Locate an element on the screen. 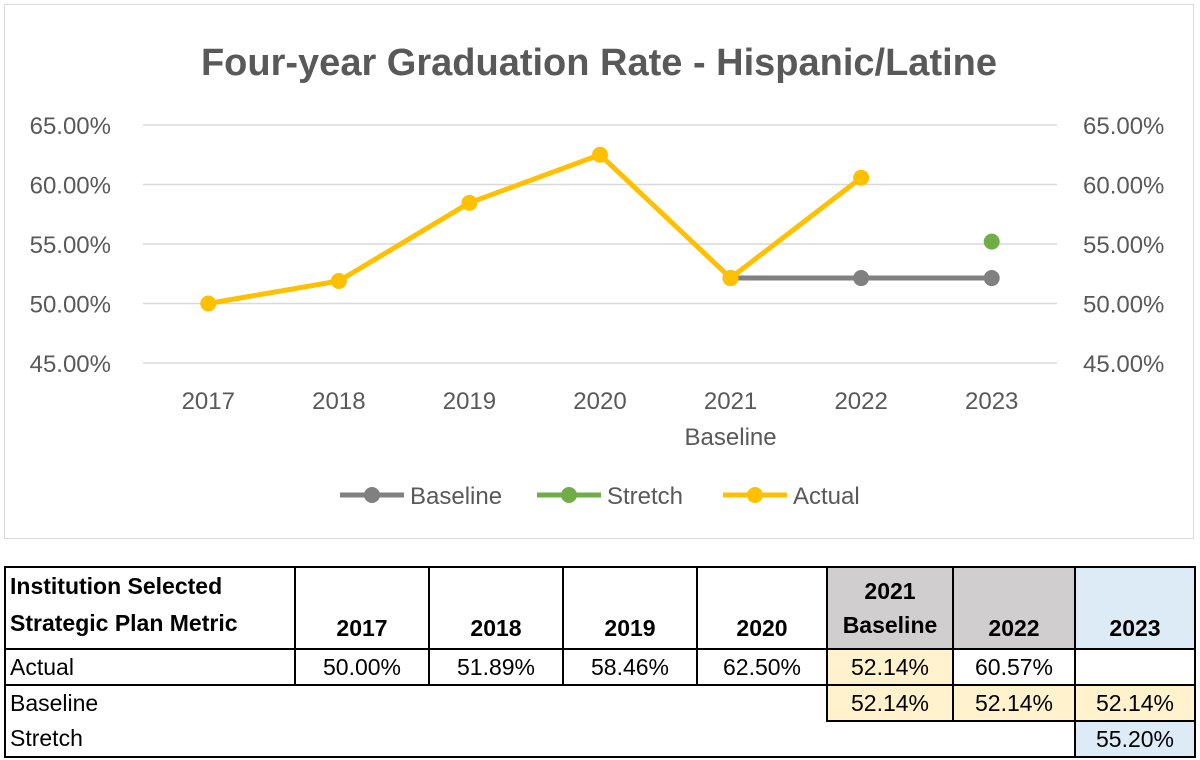 This screenshot has width=1200, height=760. baseline-2023: 52.14% is located at coordinates (1135, 703).